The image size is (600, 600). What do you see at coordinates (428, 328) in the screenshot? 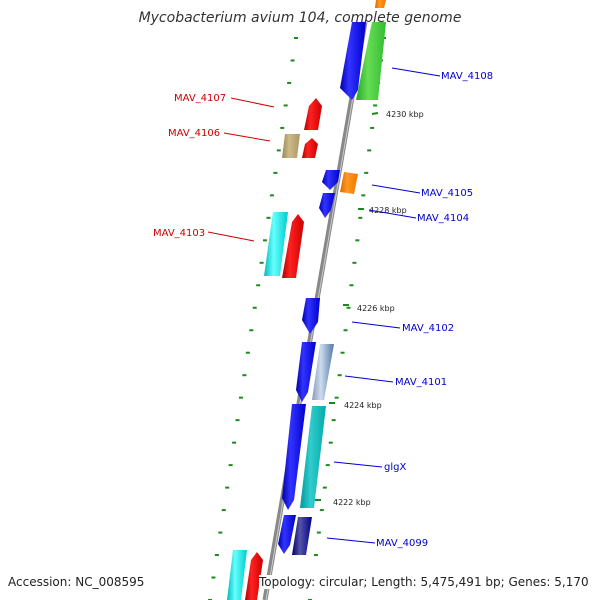
I see `gene-label-mav4102: MAV_4102` at bounding box center [428, 328].